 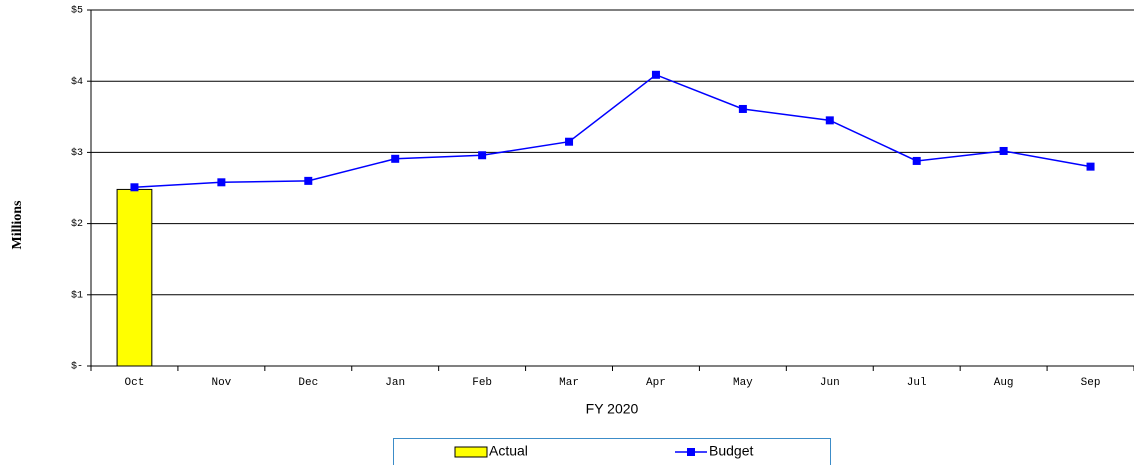 What do you see at coordinates (77, 295) in the screenshot?
I see `y-tick-label: $1` at bounding box center [77, 295].